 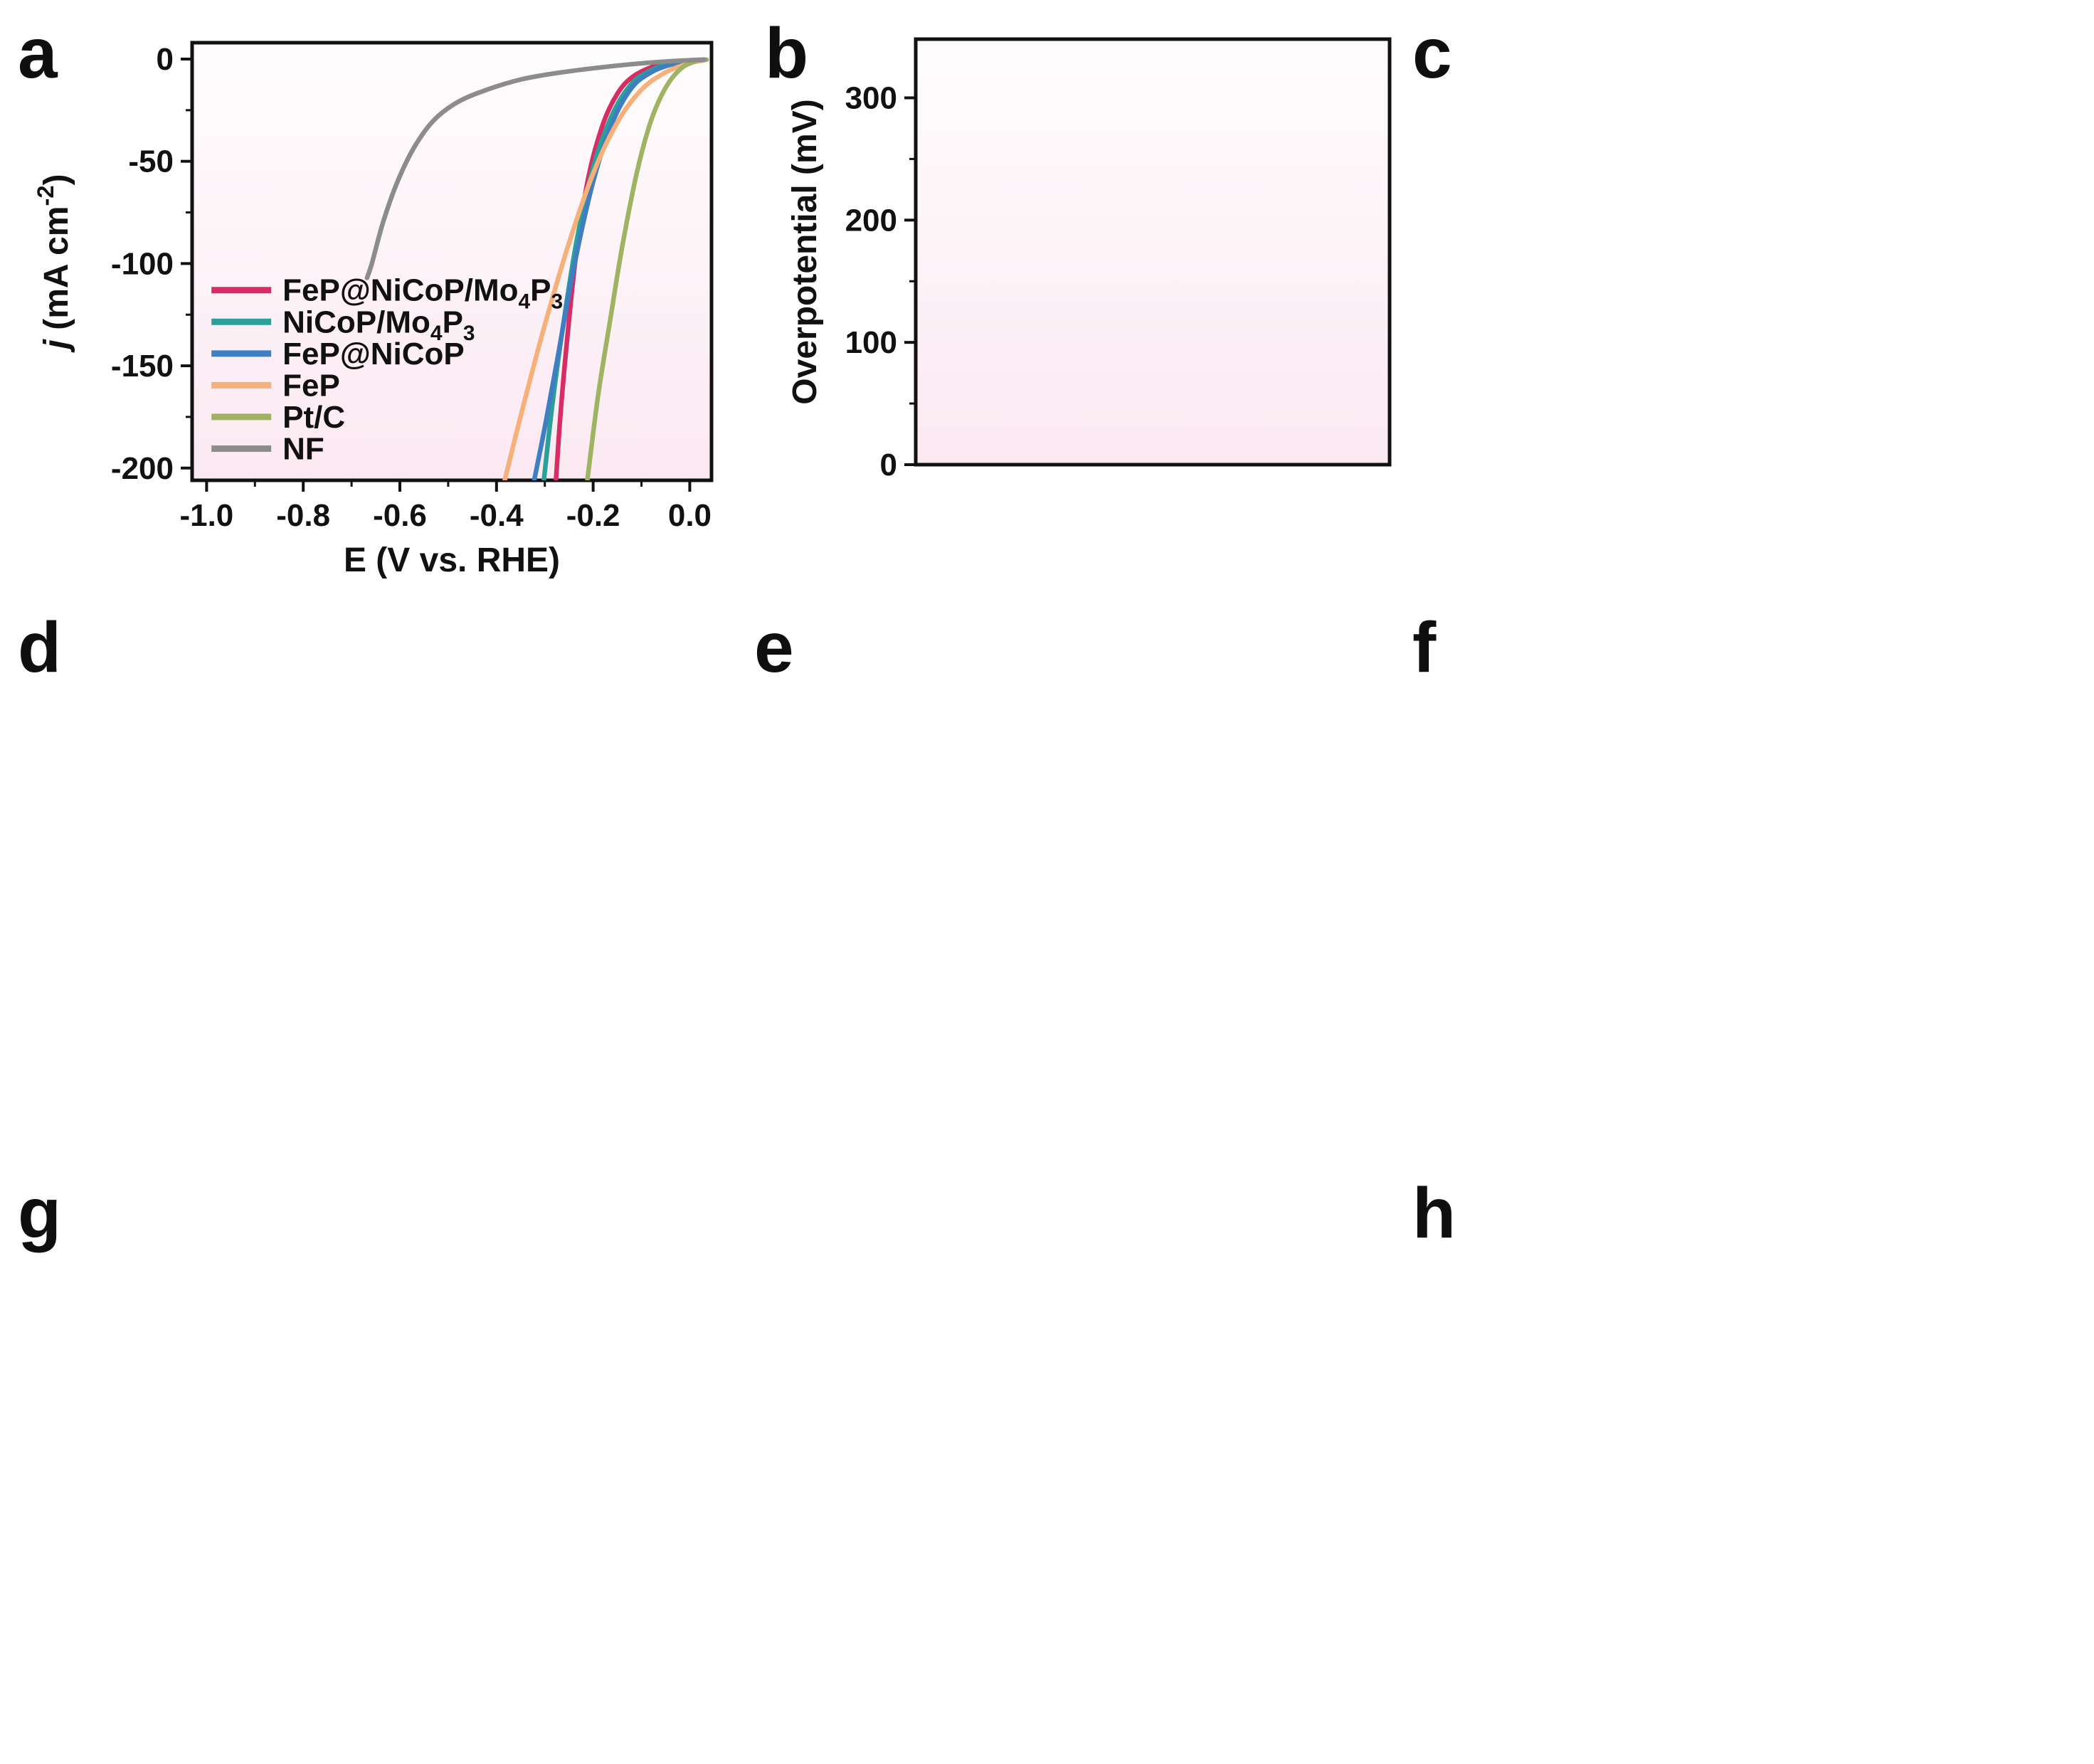 I want to click on panel-b-chart: 0 100 200 300 Overpotential (mV), so click(x=1085, y=315).